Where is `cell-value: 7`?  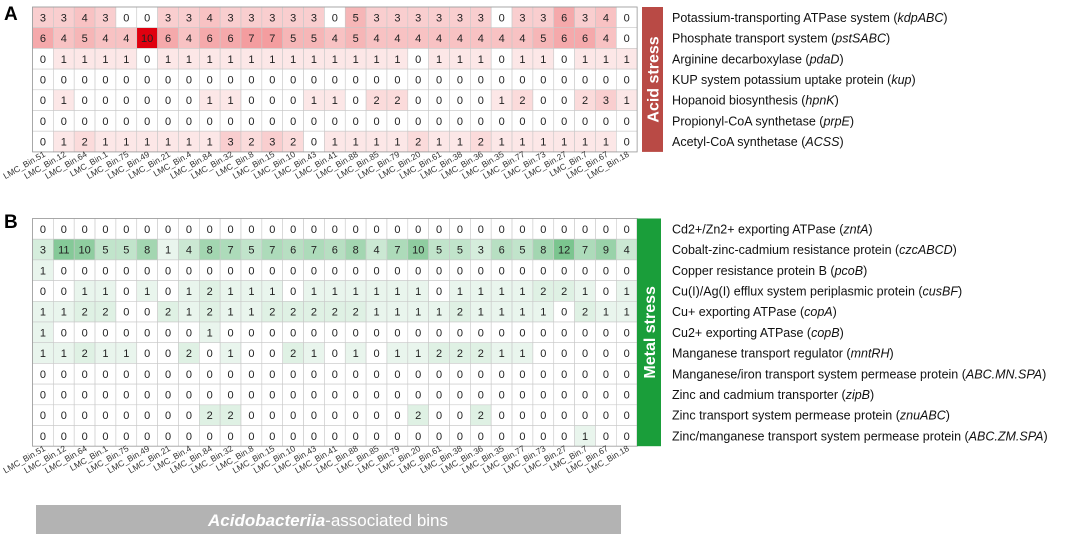
cell-value: 7 is located at coordinates (585, 251).